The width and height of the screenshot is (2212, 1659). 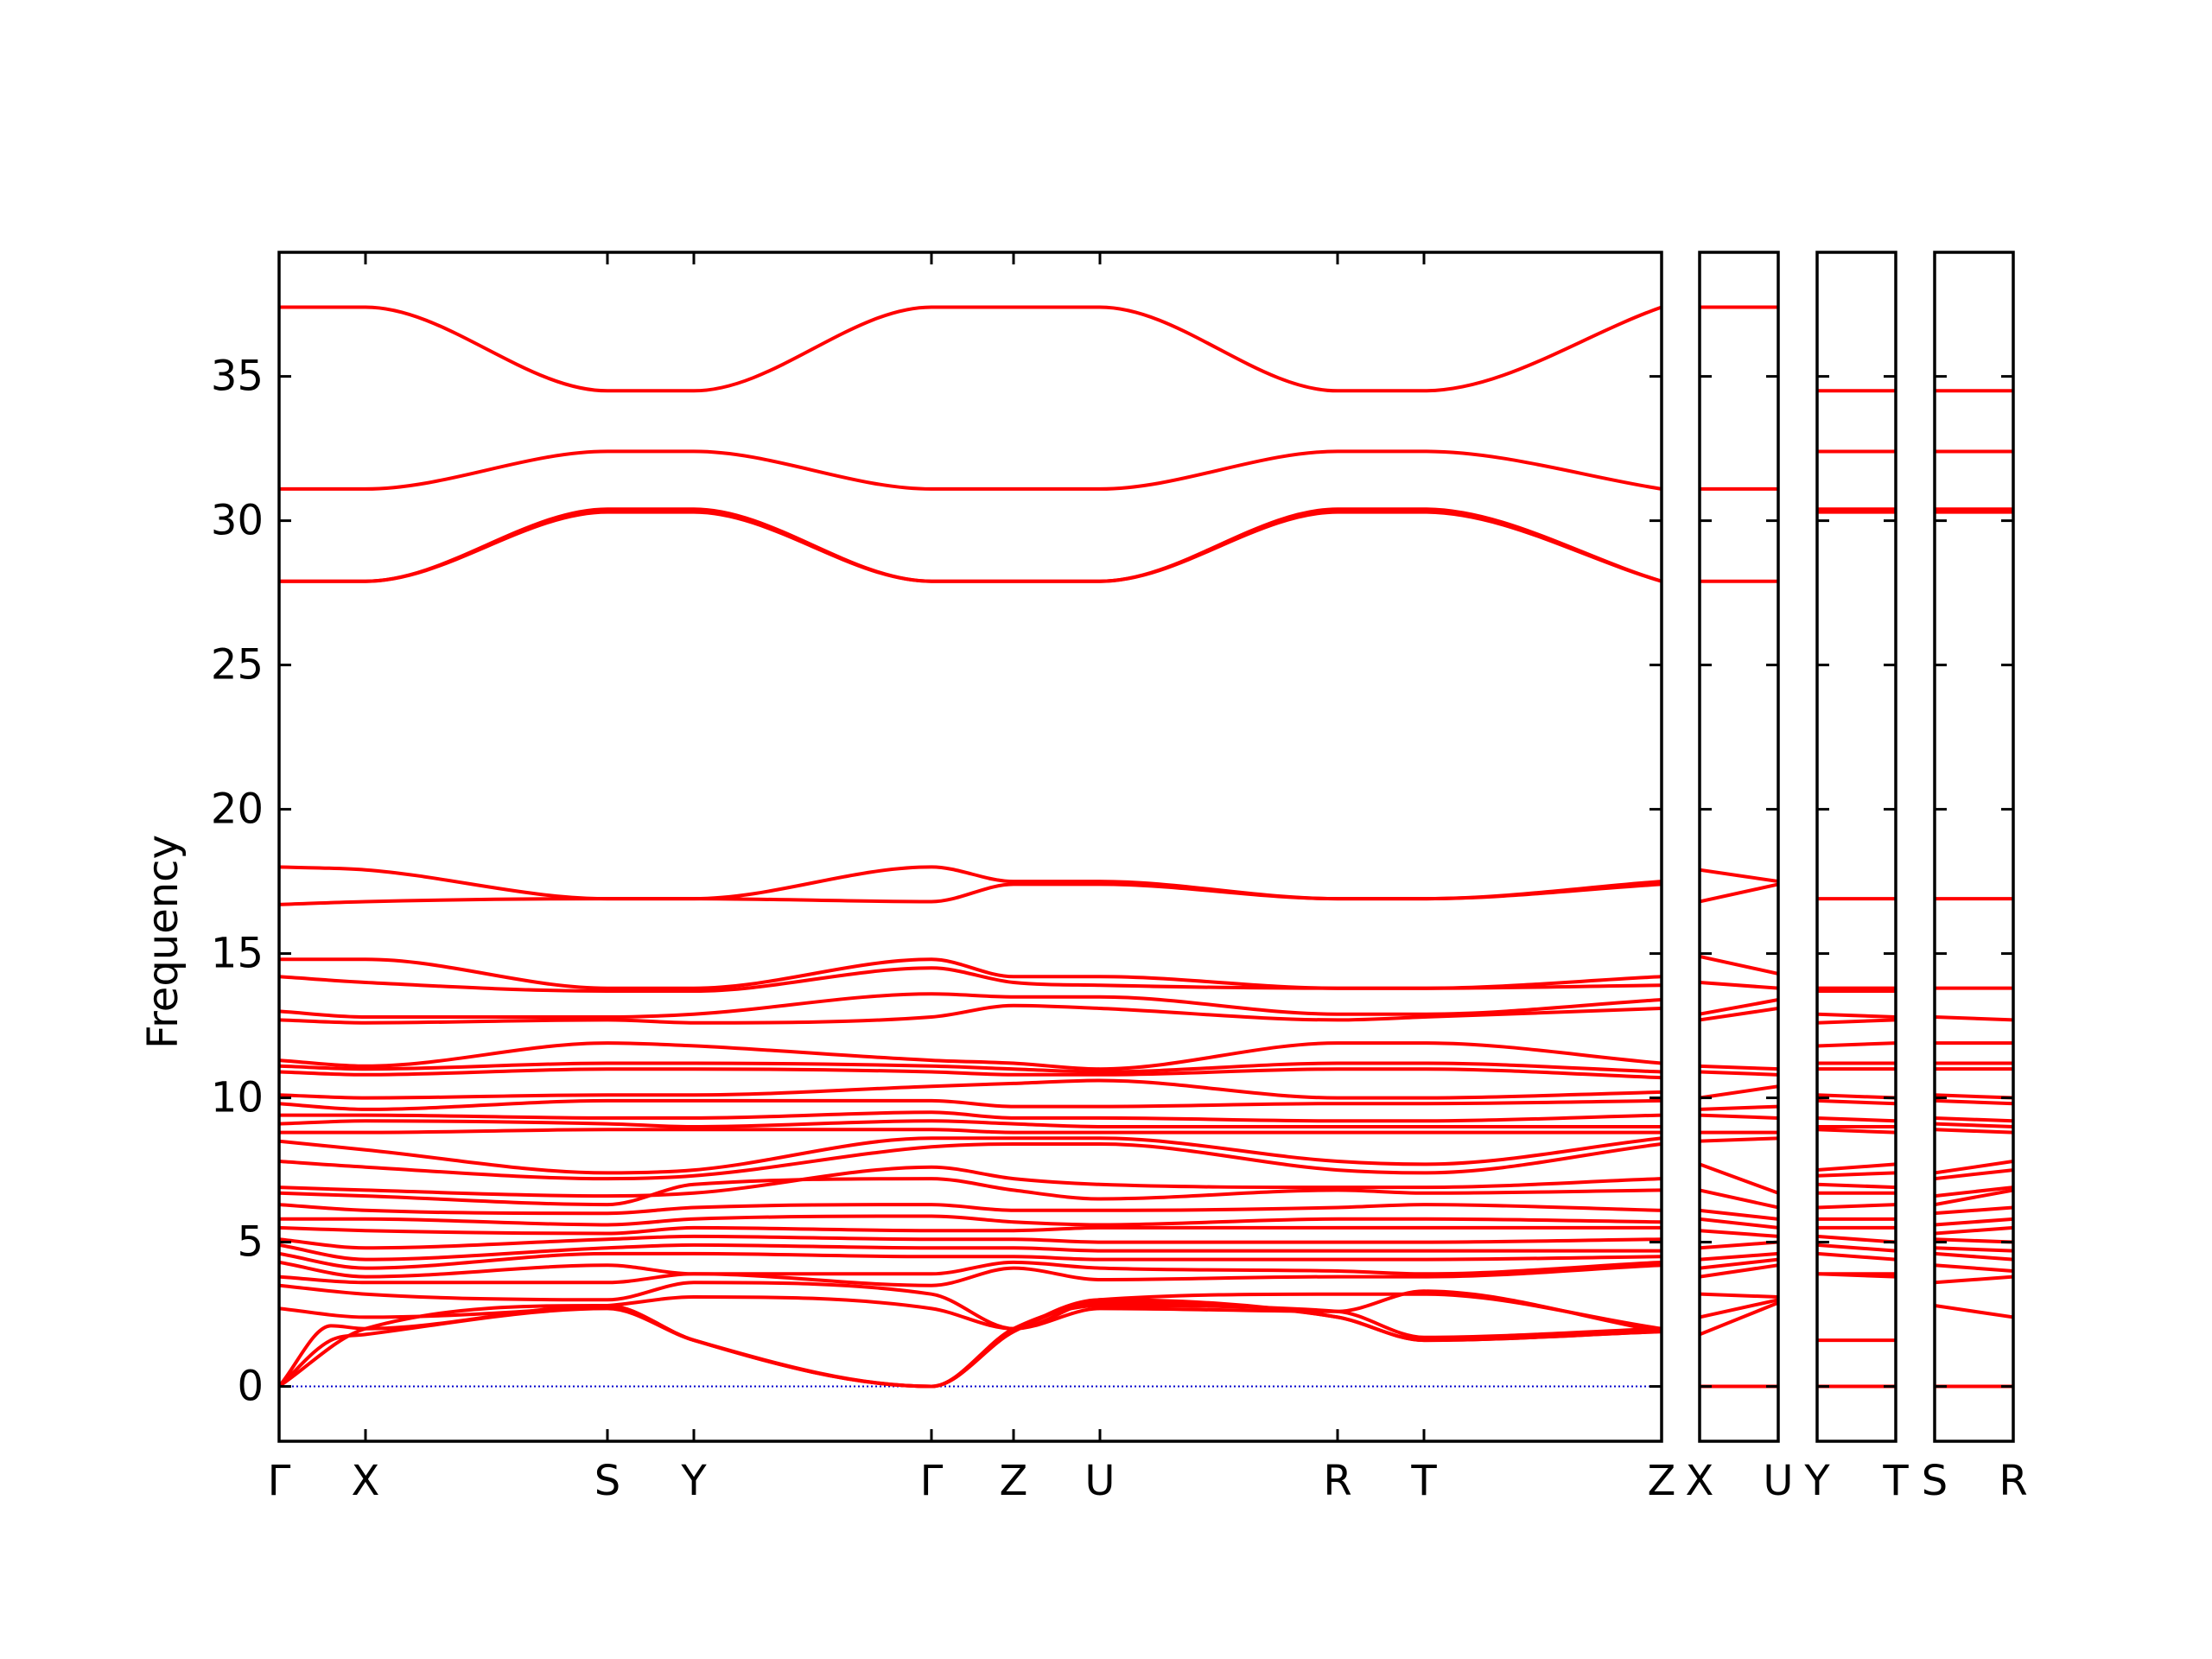 I want to click on y-tick-label: 15, so click(x=237, y=954).